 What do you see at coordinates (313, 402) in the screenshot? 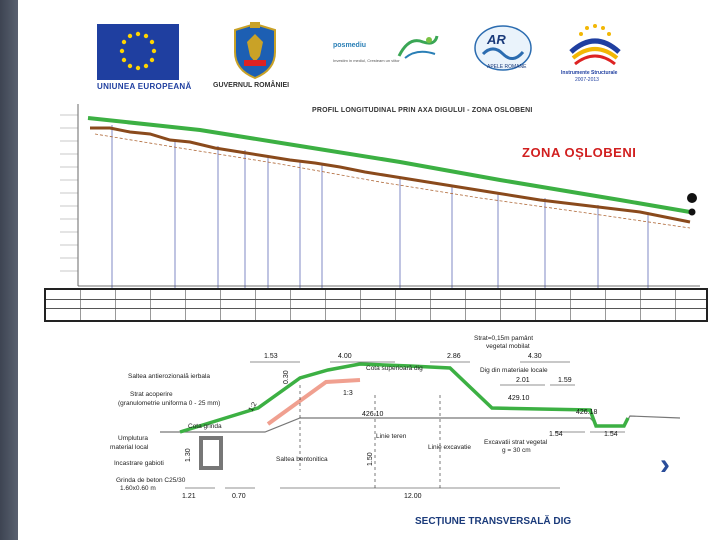
I see `bentonite-blanket` at bounding box center [313, 402].